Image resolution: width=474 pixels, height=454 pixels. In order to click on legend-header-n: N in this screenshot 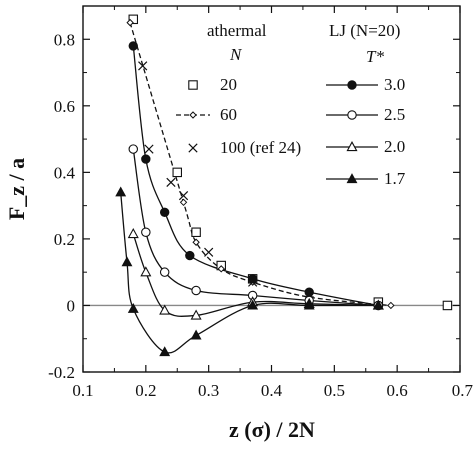, I will do `click(236, 54)`.